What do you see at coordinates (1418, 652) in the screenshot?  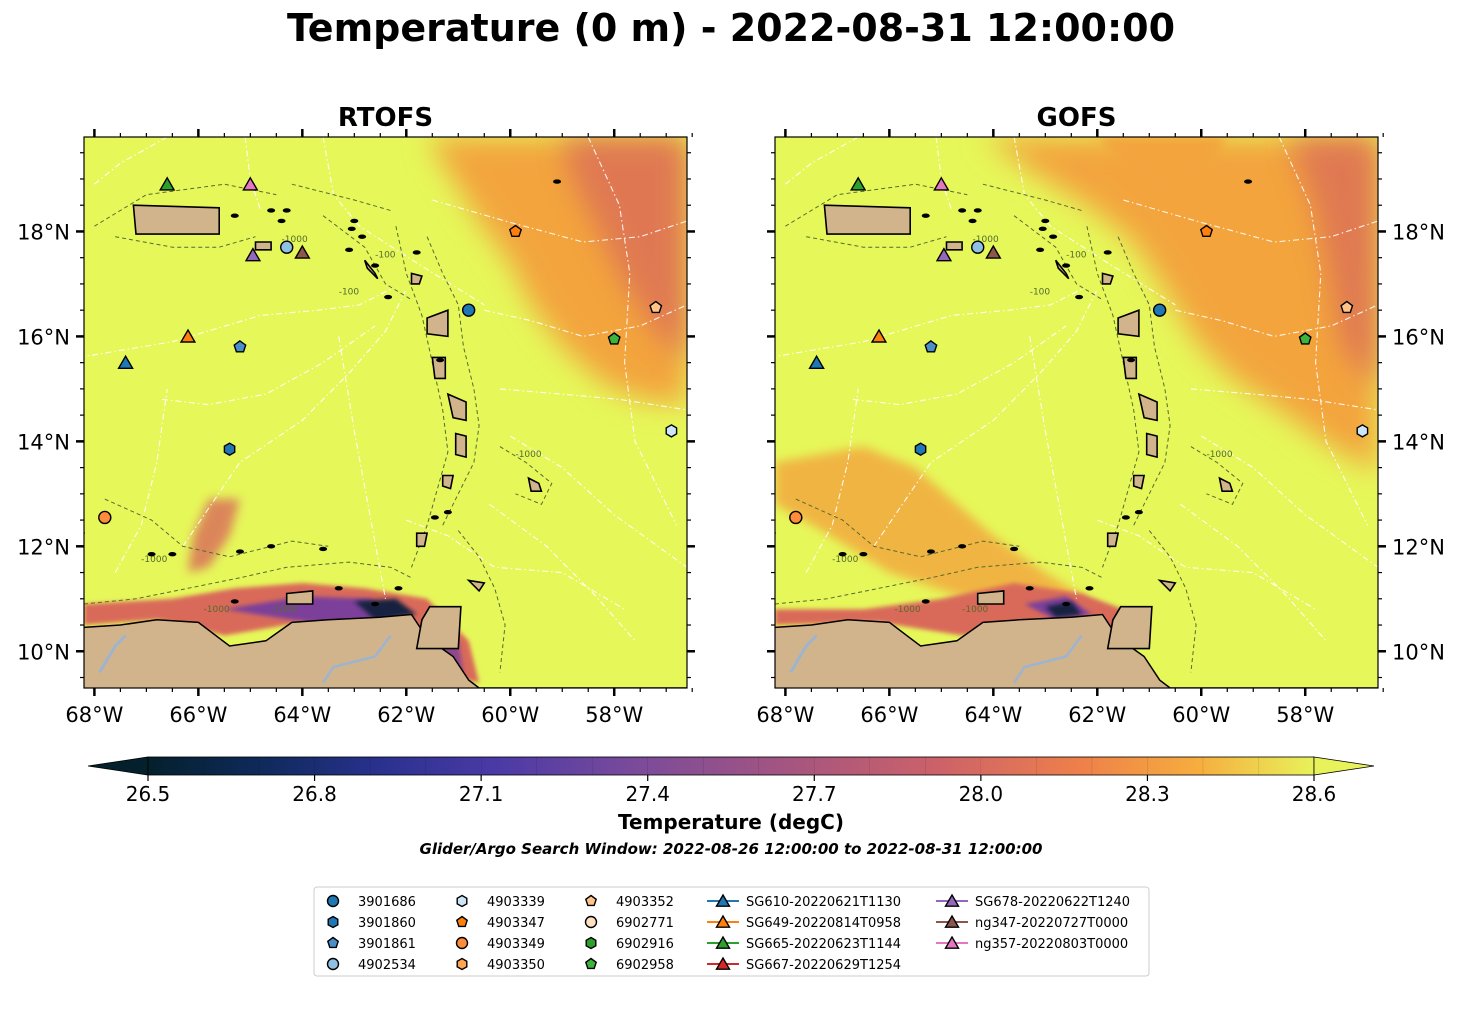 I see `y-tick-label: 10°N` at bounding box center [1418, 652].